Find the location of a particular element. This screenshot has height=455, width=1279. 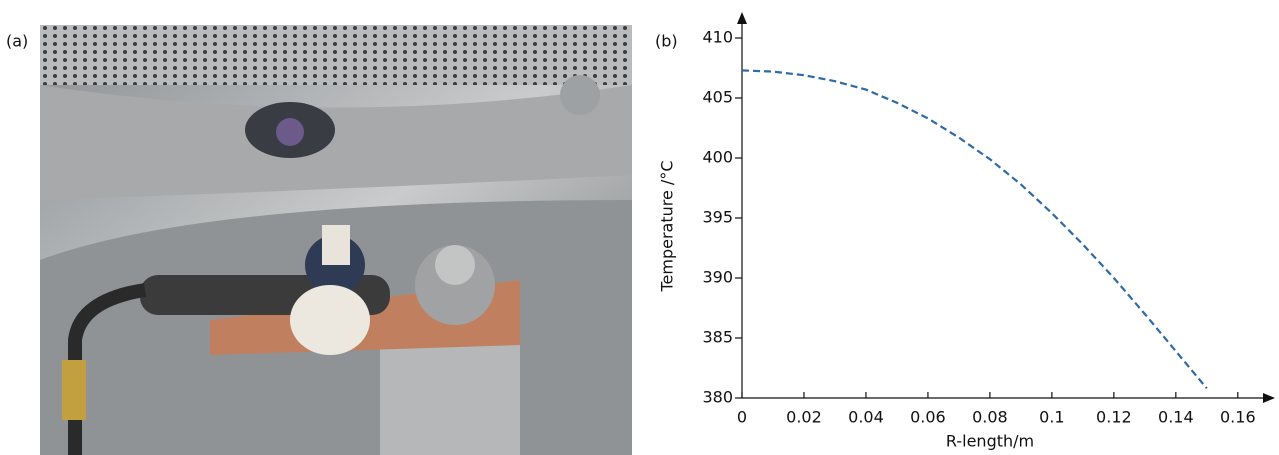

x-tick-label: 0.08 is located at coordinates (990, 417).